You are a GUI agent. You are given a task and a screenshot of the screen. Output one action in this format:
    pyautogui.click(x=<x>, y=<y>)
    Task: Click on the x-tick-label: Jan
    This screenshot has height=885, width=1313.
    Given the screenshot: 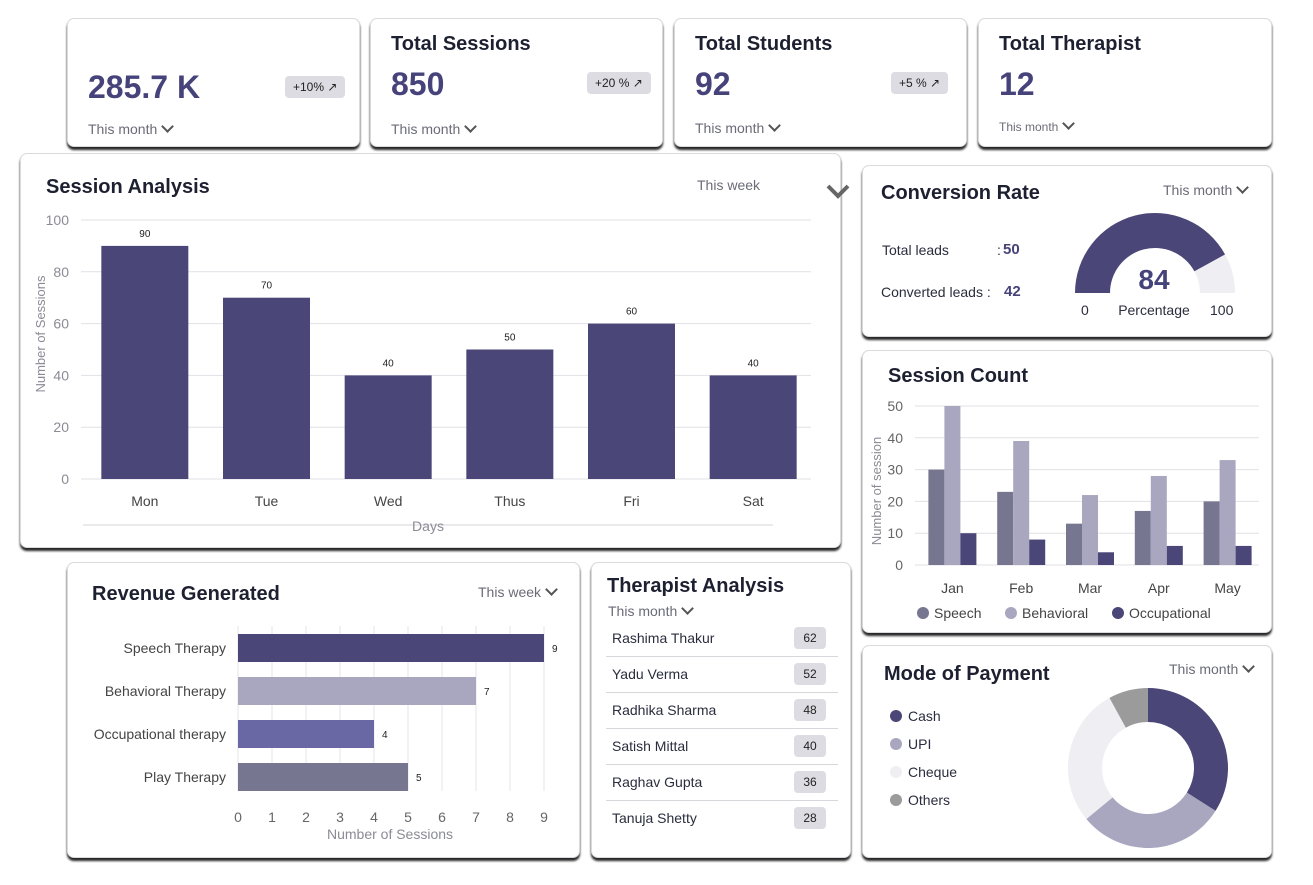 What is the action you would take?
    pyautogui.click(x=952, y=588)
    